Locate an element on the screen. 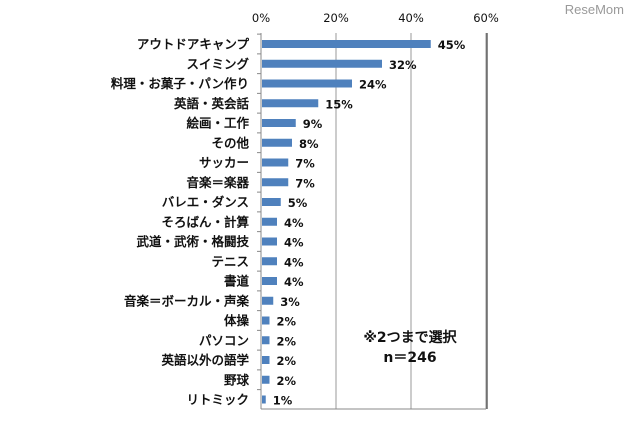 The image size is (640, 426). data-label: 1% is located at coordinates (283, 401).